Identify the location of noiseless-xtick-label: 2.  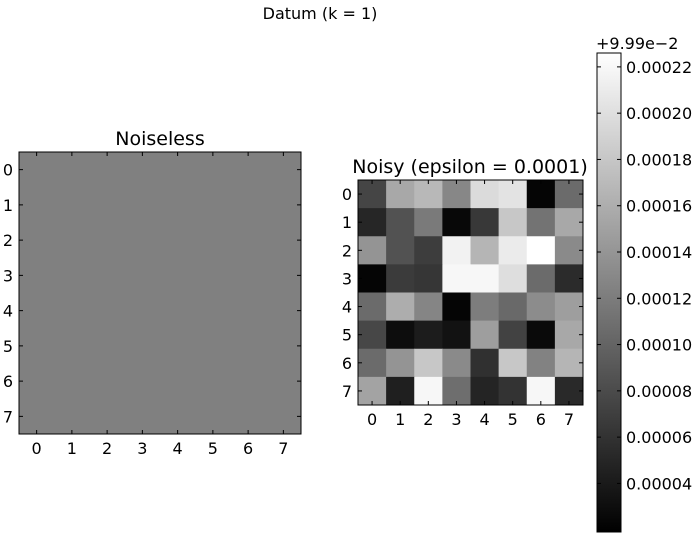
(107, 448).